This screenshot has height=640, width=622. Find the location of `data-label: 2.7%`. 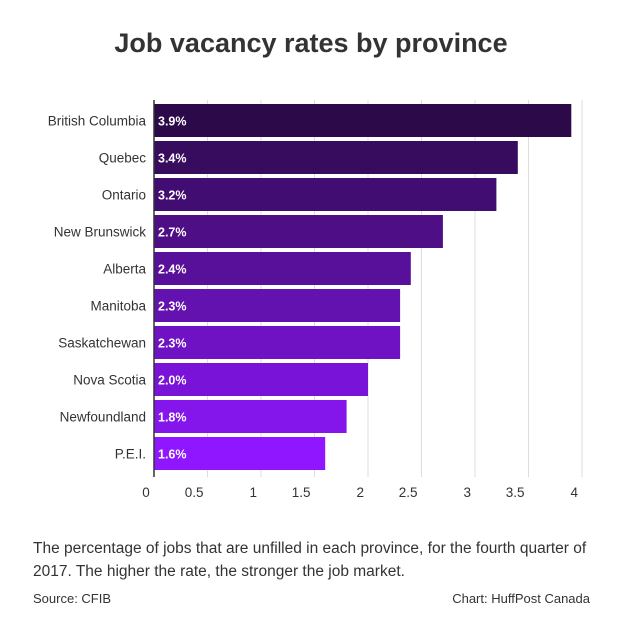

data-label: 2.7% is located at coordinates (172, 233).